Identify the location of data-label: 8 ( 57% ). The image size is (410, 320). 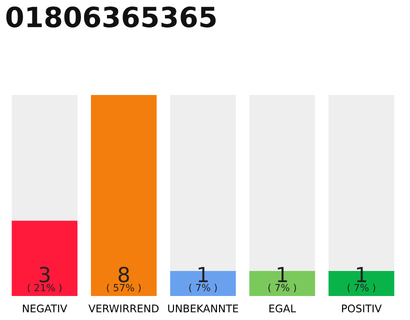
(123, 279).